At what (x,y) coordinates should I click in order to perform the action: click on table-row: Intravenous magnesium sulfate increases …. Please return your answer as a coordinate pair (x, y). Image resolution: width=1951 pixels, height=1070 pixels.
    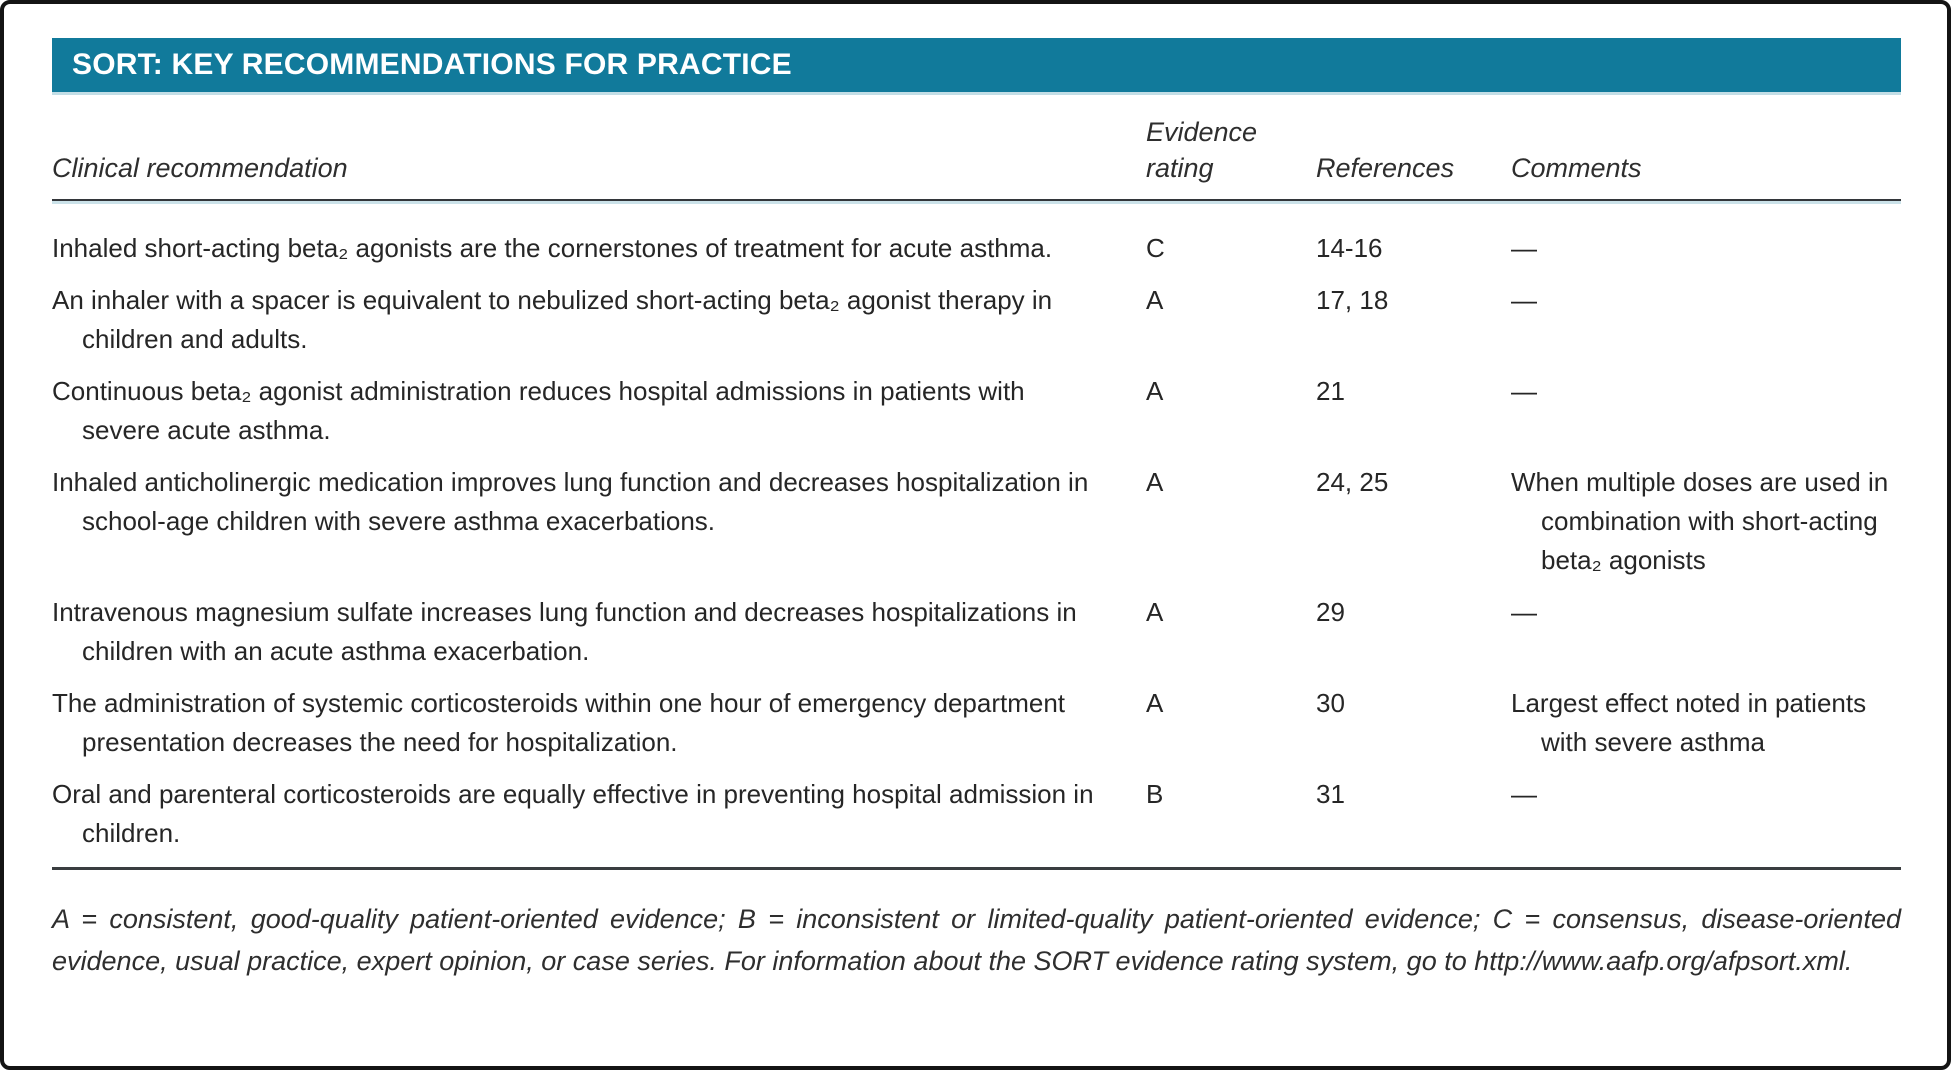
    Looking at the image, I should click on (976, 632).